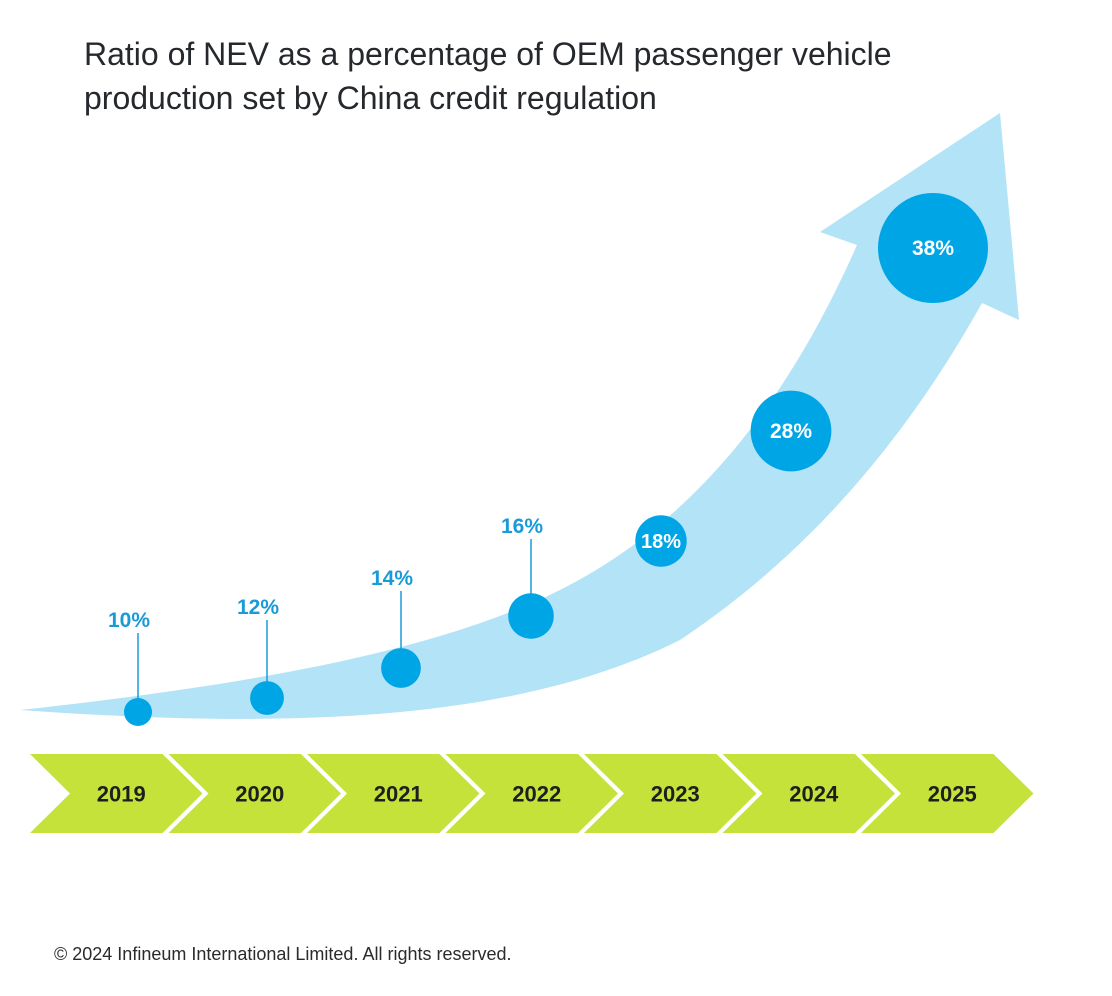 The width and height of the screenshot is (1112, 996). What do you see at coordinates (259, 794) in the screenshot?
I see `year-label: 2020` at bounding box center [259, 794].